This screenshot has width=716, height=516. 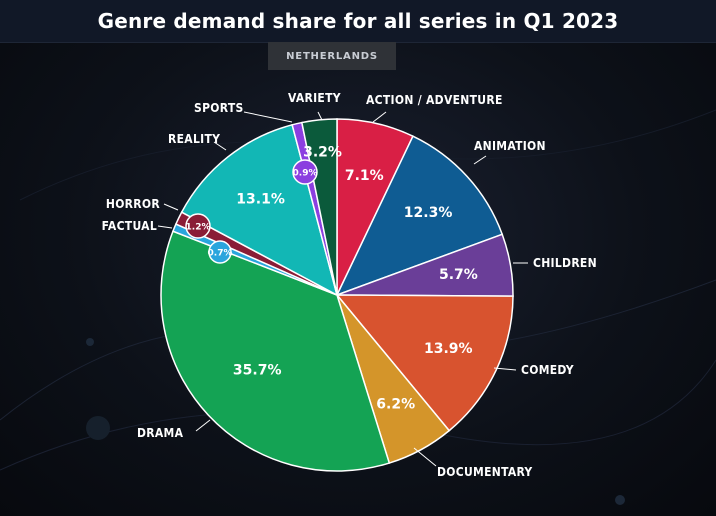 I want to click on category-label-comedy: COMEDY, so click(x=547, y=370).